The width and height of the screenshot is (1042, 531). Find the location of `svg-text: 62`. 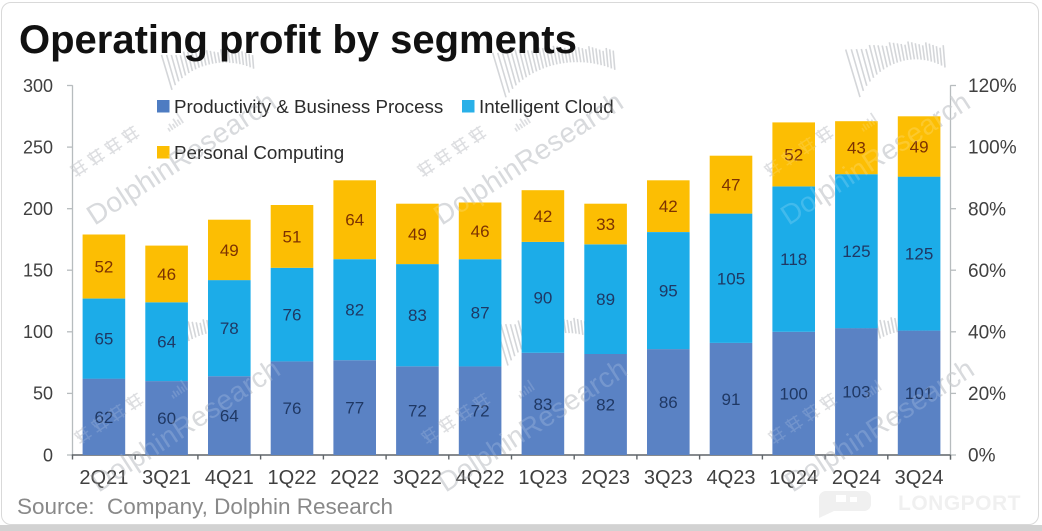

svg-text: 62 is located at coordinates (103, 417).